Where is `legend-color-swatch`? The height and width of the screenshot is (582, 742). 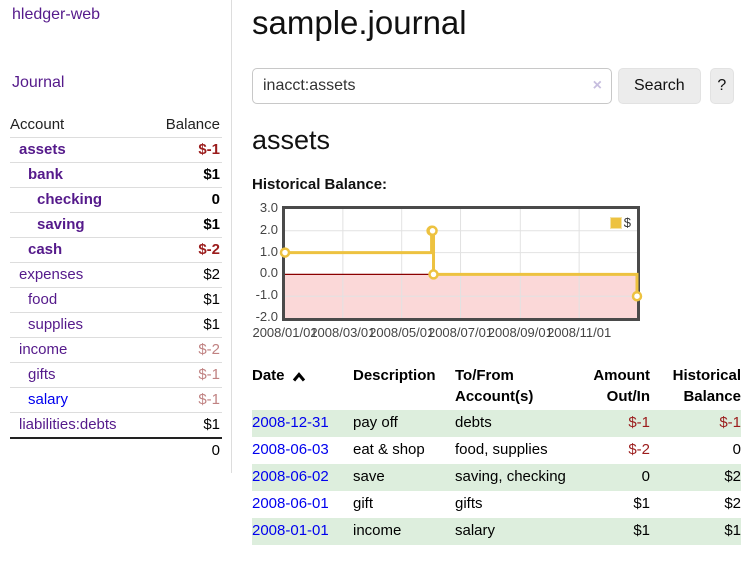
legend-color-swatch is located at coordinates (615, 222).